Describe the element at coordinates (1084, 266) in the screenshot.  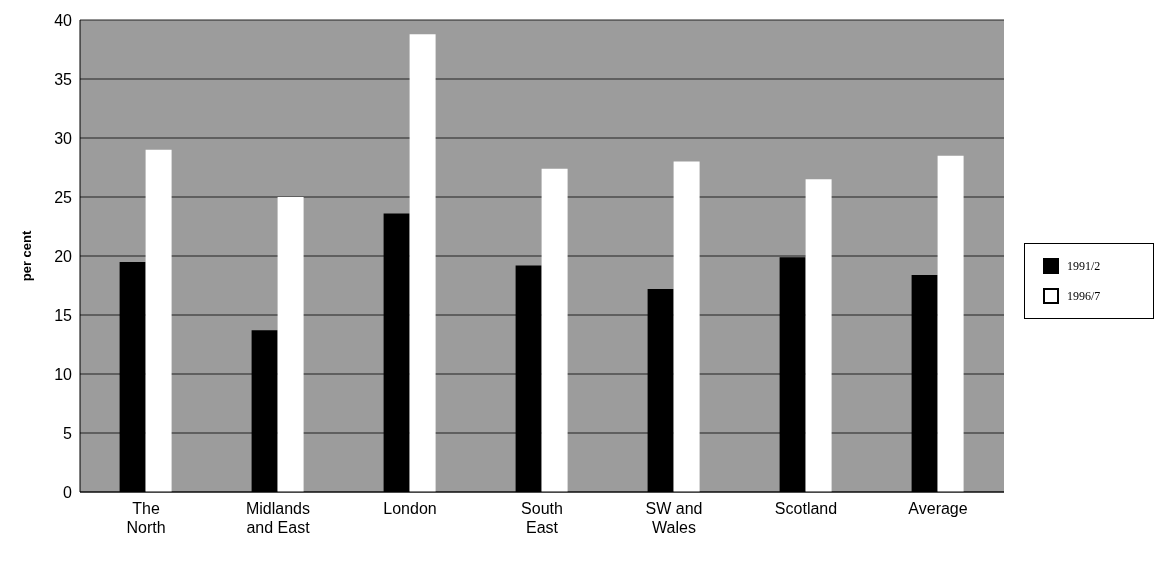
I see `legend-label: 1991/2` at that location.